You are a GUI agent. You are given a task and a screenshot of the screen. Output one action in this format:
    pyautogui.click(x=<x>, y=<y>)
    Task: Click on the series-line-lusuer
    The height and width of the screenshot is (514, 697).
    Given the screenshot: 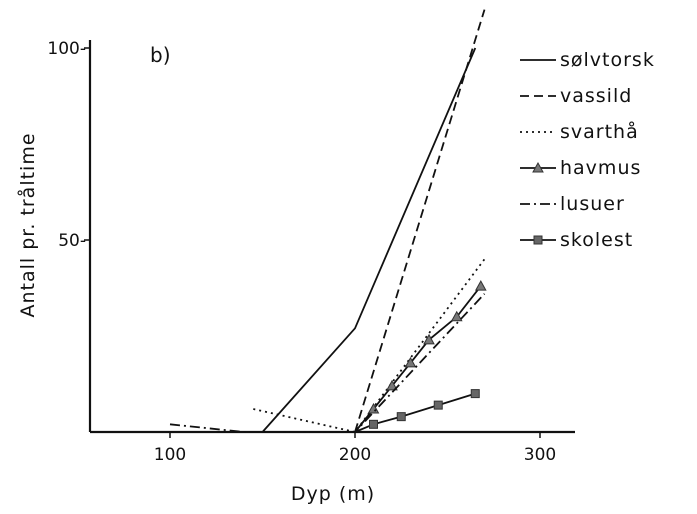 What is the action you would take?
    pyautogui.click(x=327, y=363)
    